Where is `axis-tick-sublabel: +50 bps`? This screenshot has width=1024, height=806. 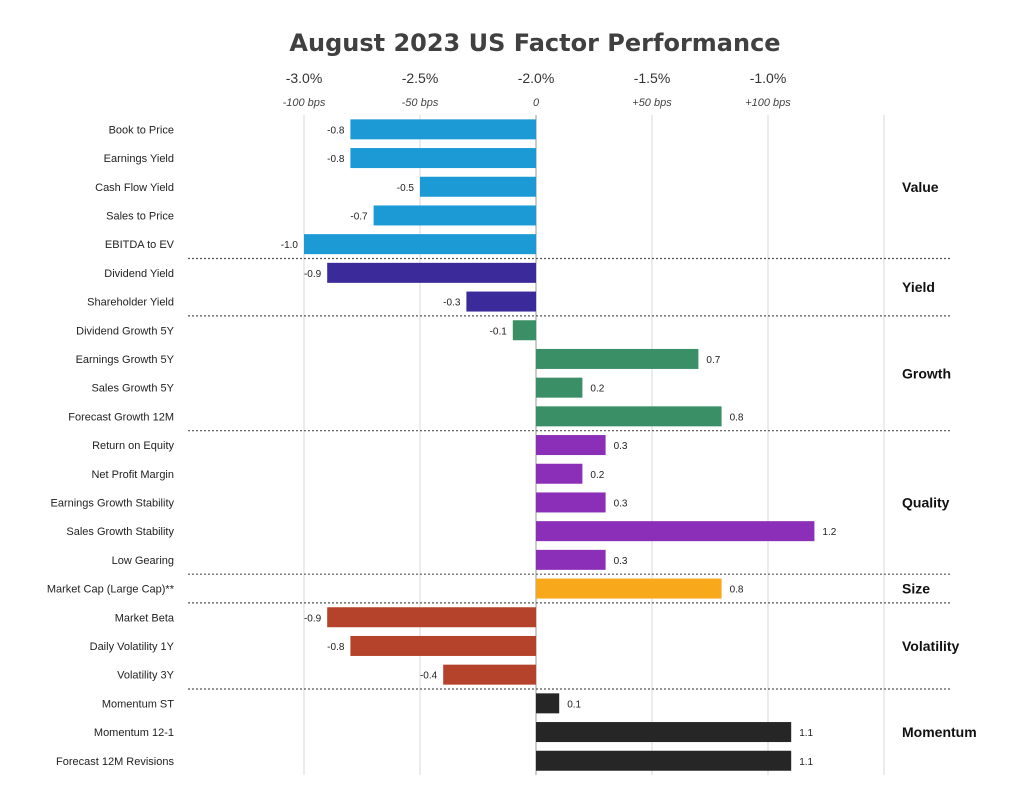 axis-tick-sublabel: +50 bps is located at coordinates (652, 103).